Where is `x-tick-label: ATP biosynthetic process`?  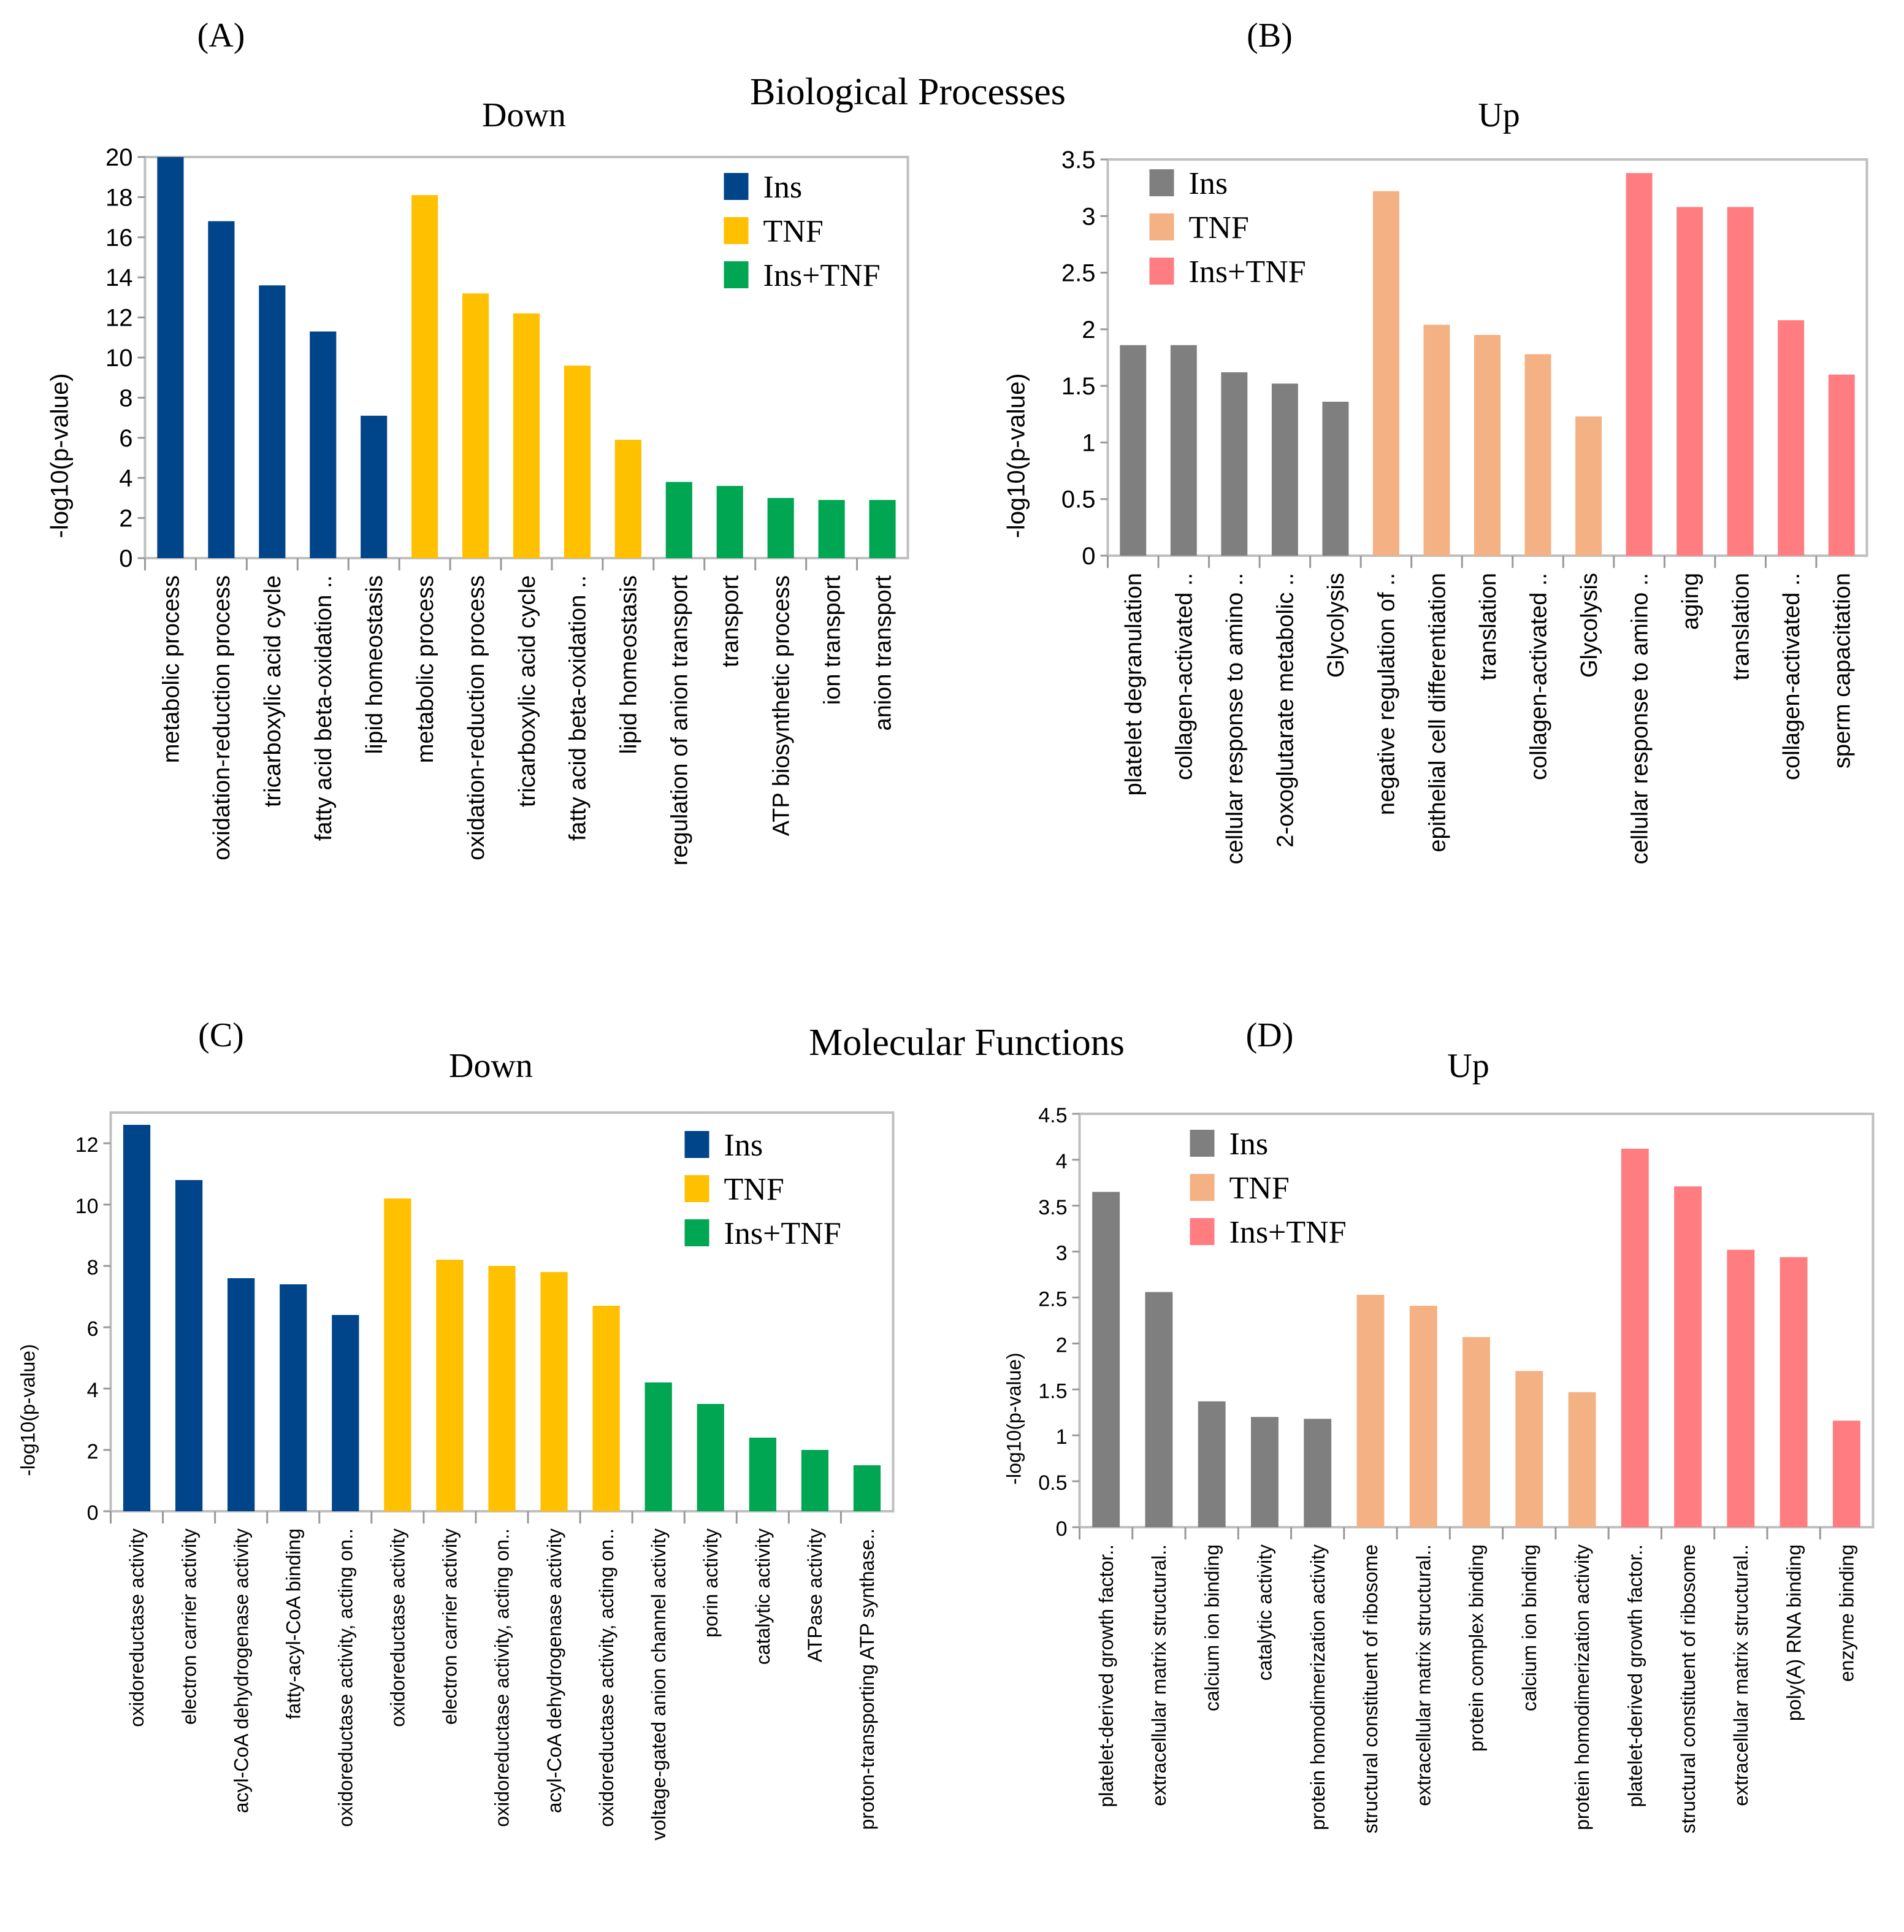 x-tick-label: ATP biosynthetic process is located at coordinates (781, 705).